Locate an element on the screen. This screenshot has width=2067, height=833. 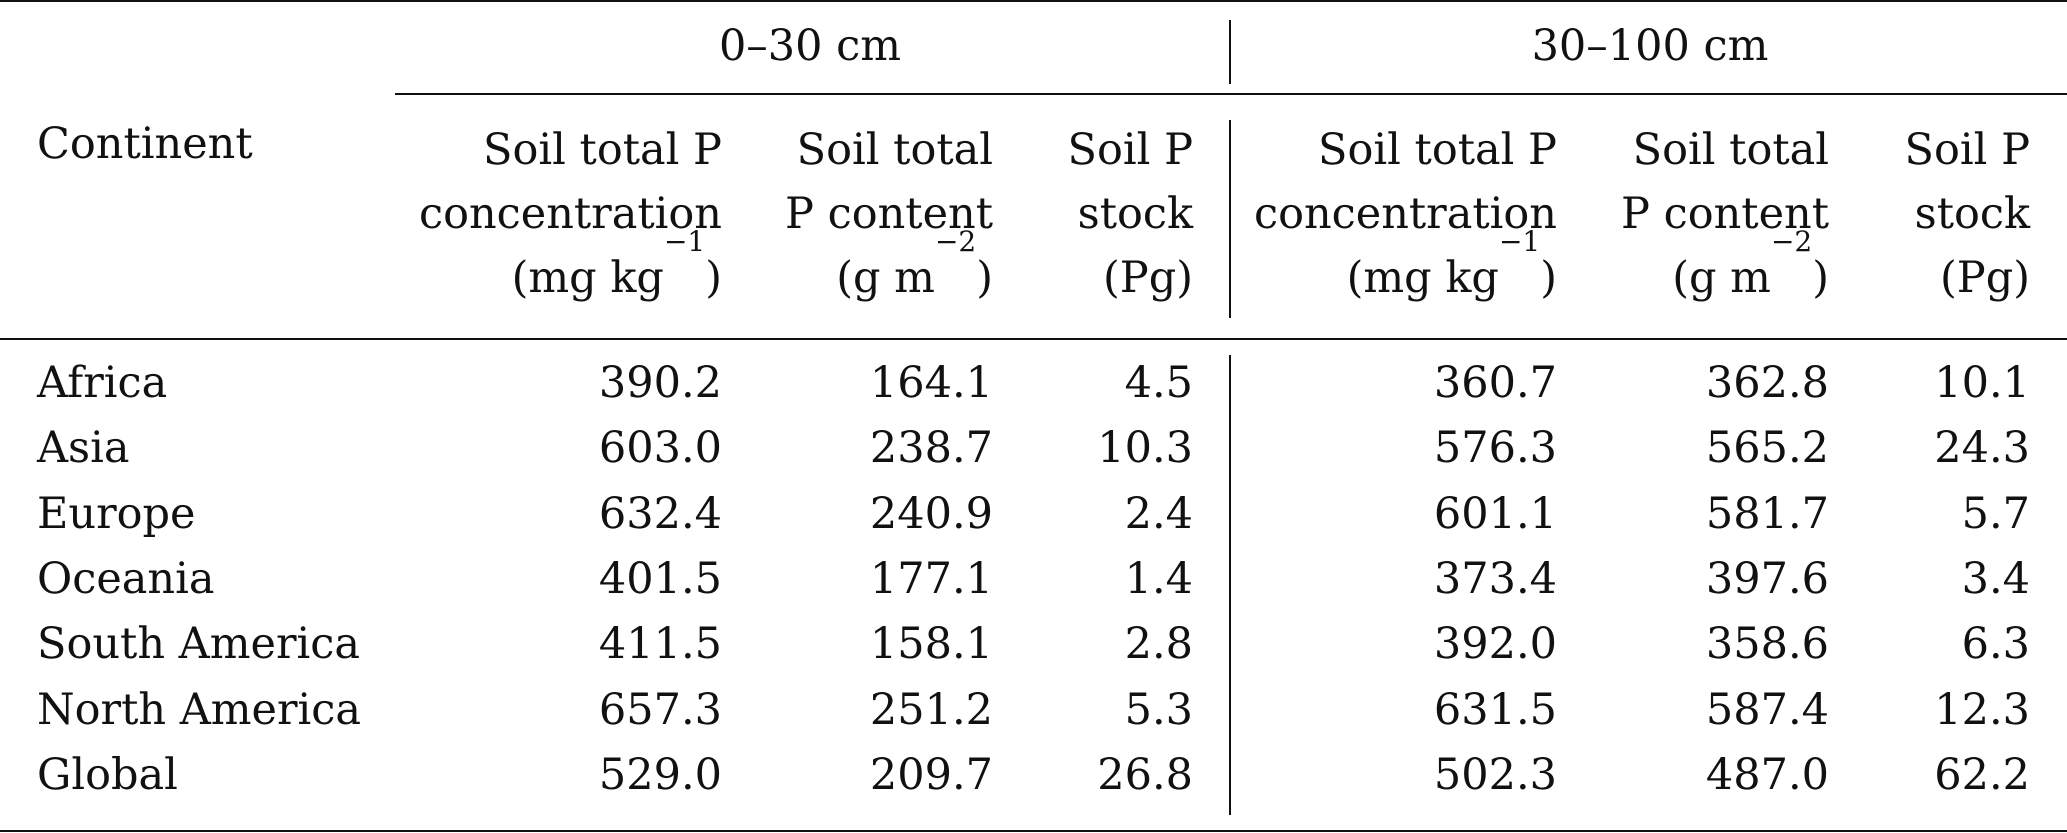
row-label-continent: Global is located at coordinates (107, 775).